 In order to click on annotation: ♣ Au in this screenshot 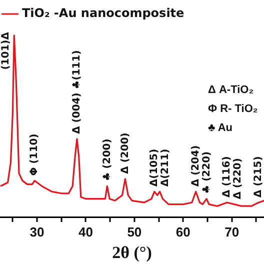, I will do `click(220, 128)`.